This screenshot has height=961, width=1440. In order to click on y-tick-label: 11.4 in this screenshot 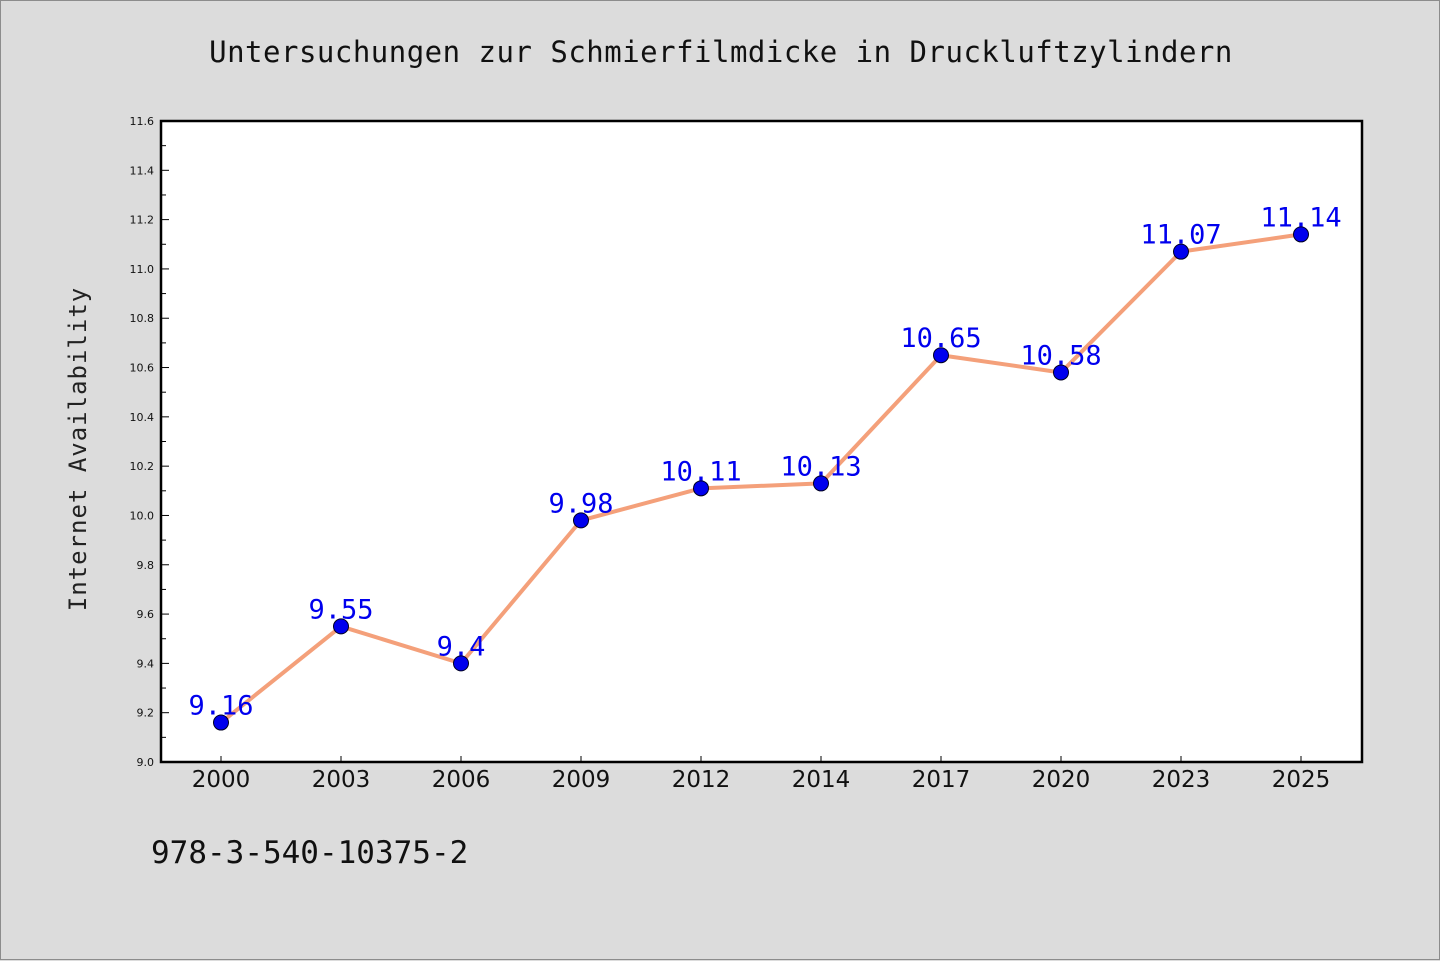, I will do `click(142, 170)`.